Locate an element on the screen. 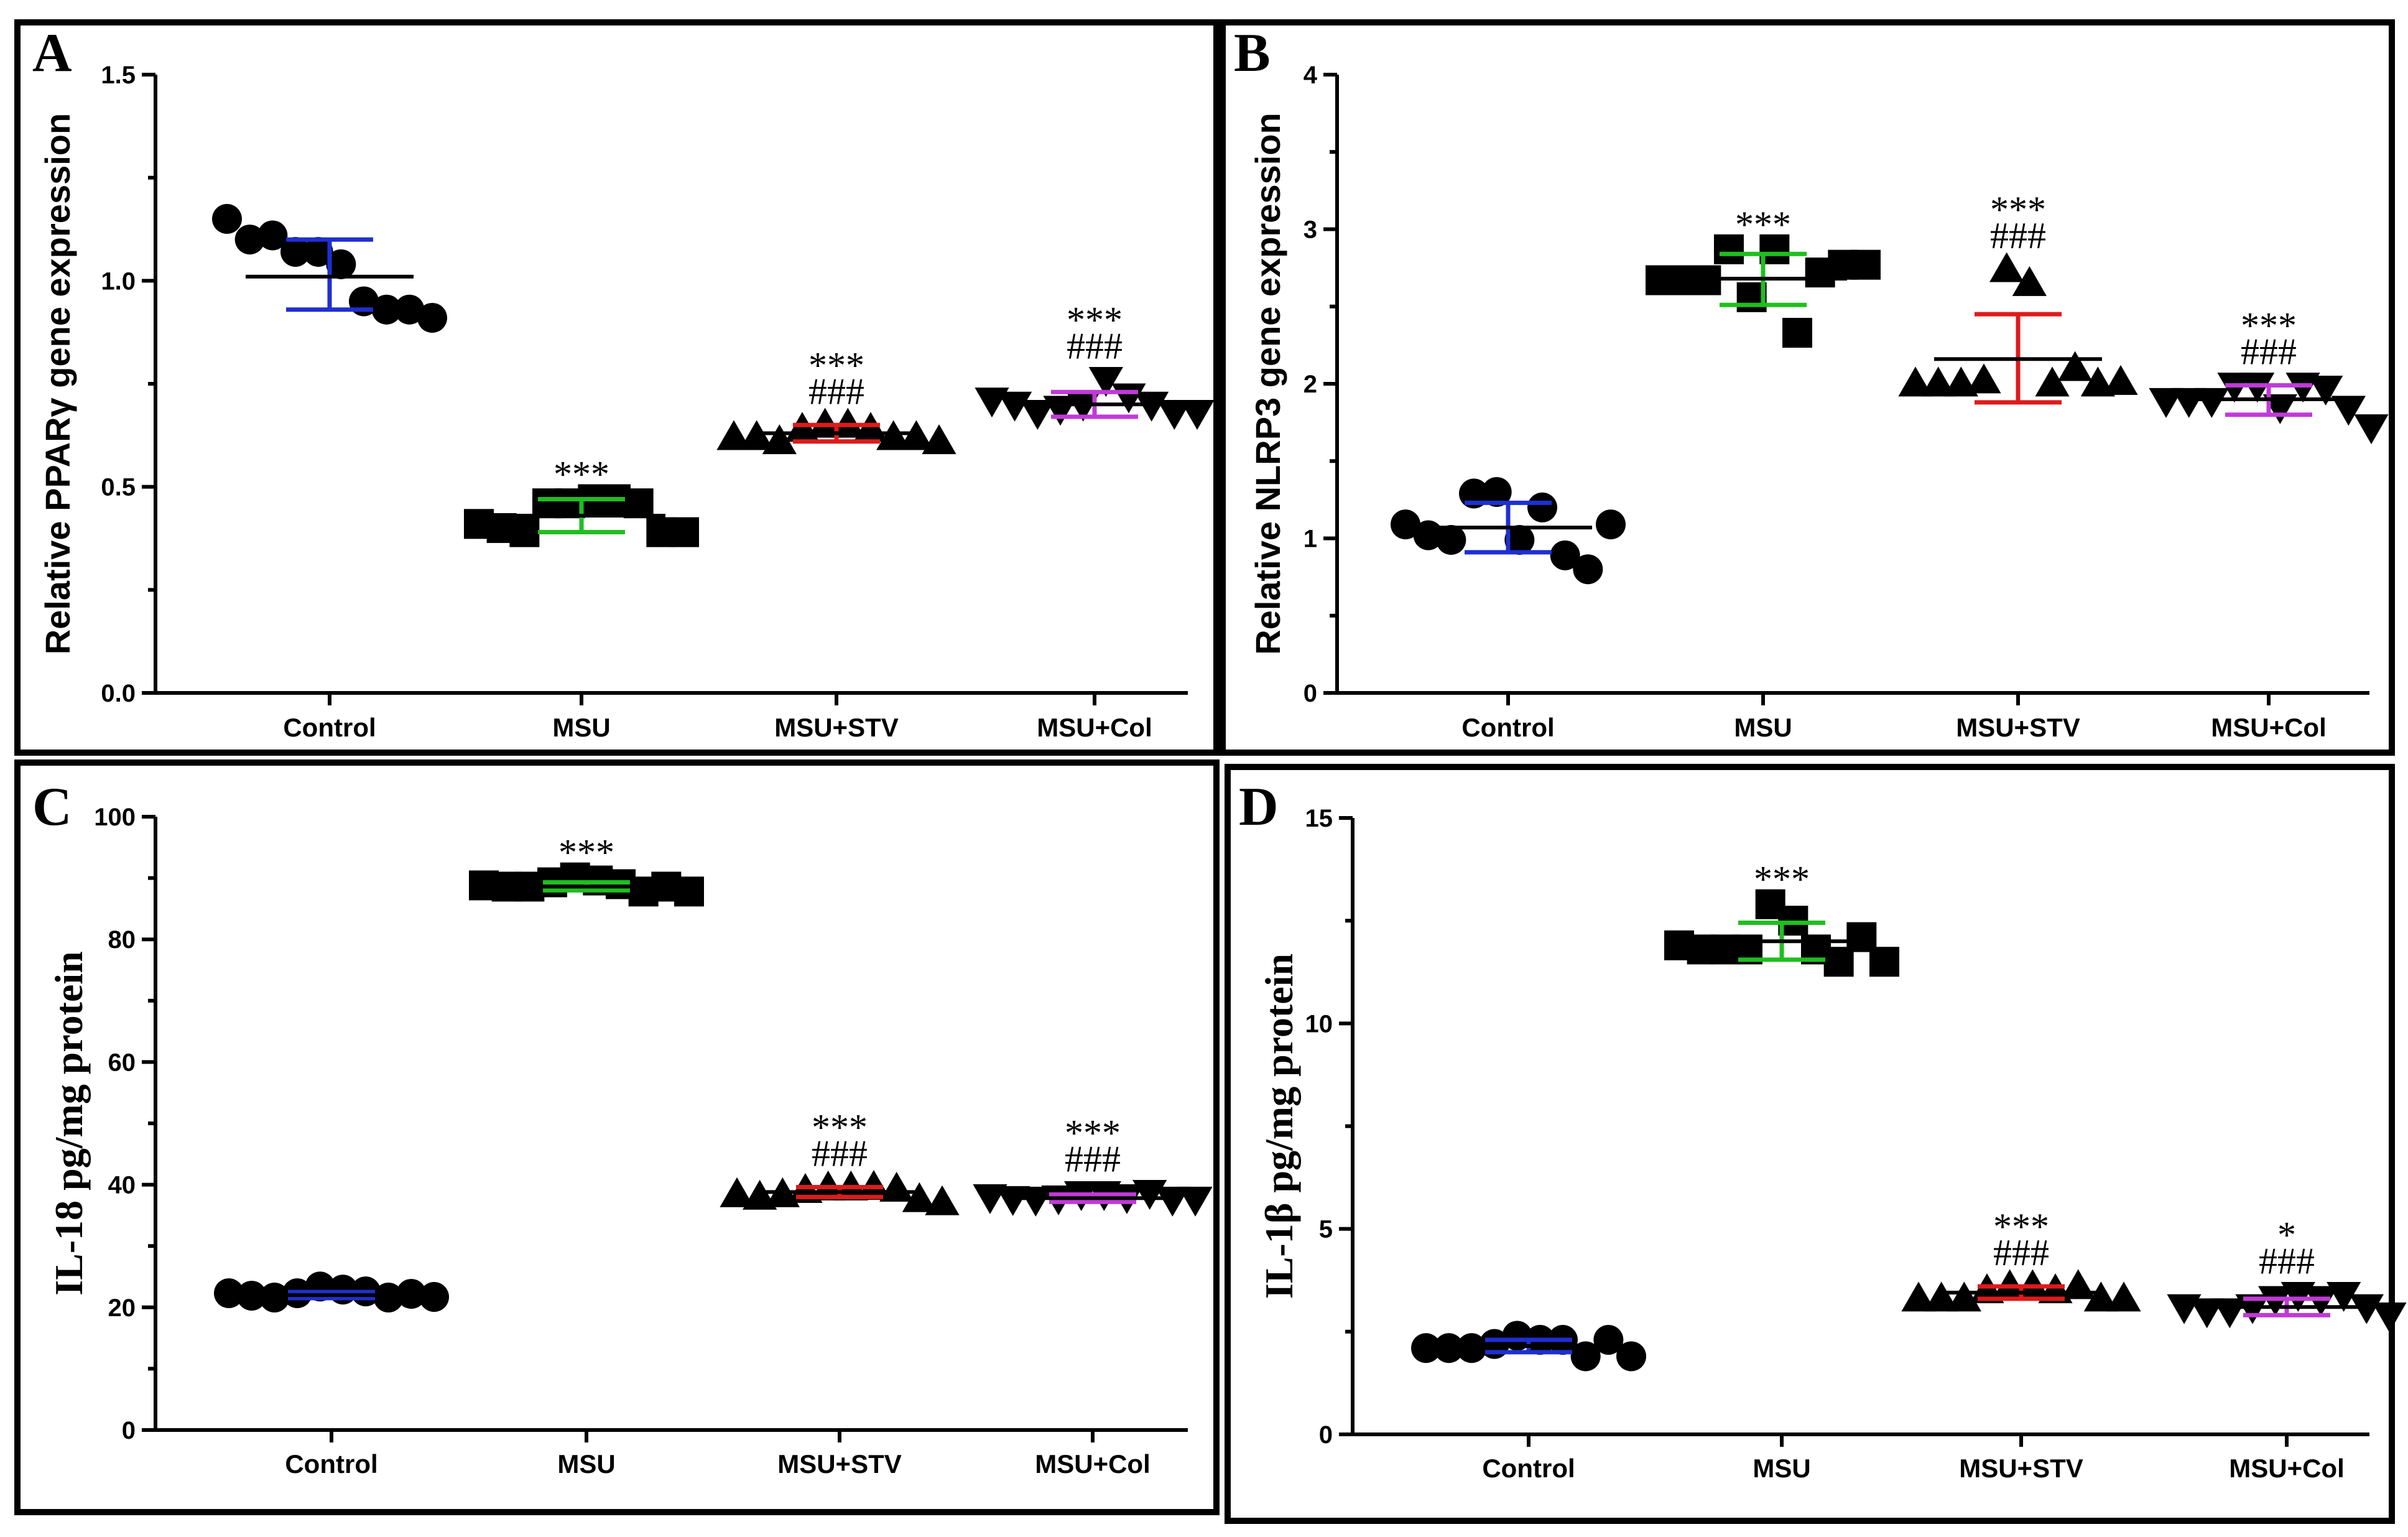 This screenshot has width=2408, height=1537. panel-a-letter: A is located at coordinates (52, 53).